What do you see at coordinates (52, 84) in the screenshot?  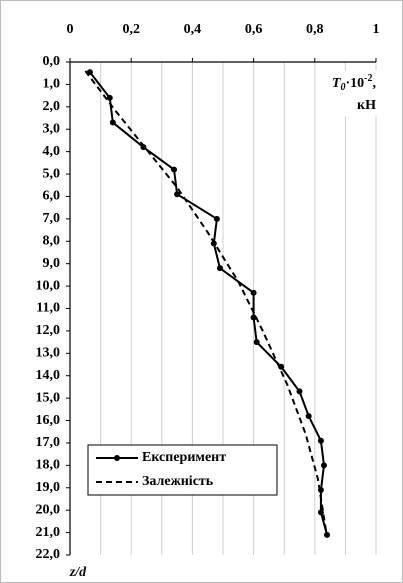 I see `y-tick-label: 1,0` at bounding box center [52, 84].